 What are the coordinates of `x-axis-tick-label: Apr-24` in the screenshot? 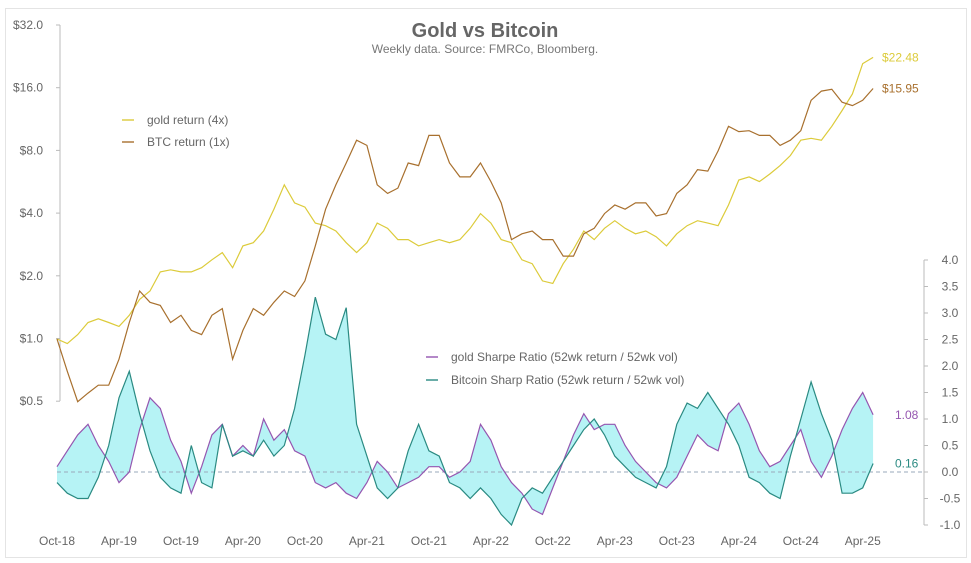 It's located at (739, 541).